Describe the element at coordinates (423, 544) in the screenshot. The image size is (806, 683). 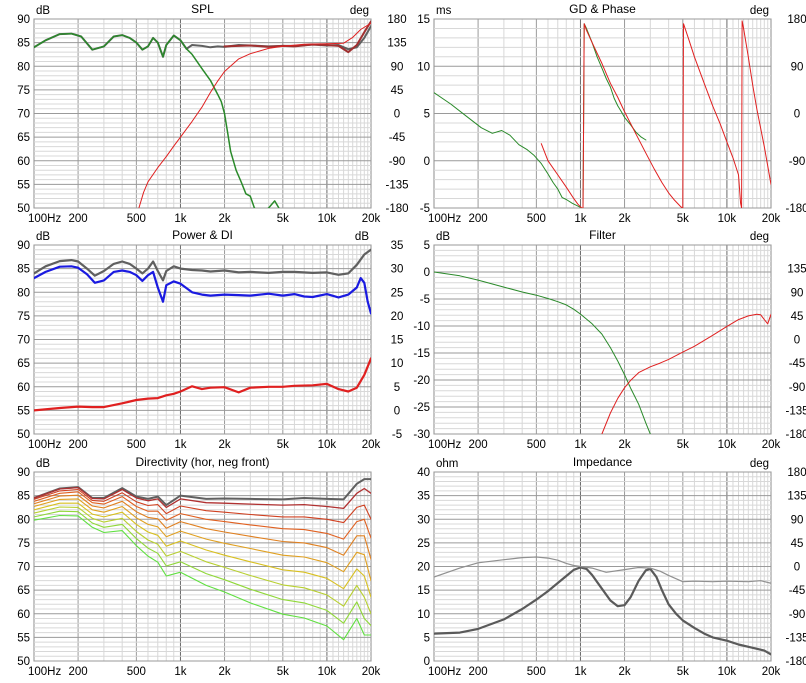
I see `y-tick-label-left: 25` at that location.